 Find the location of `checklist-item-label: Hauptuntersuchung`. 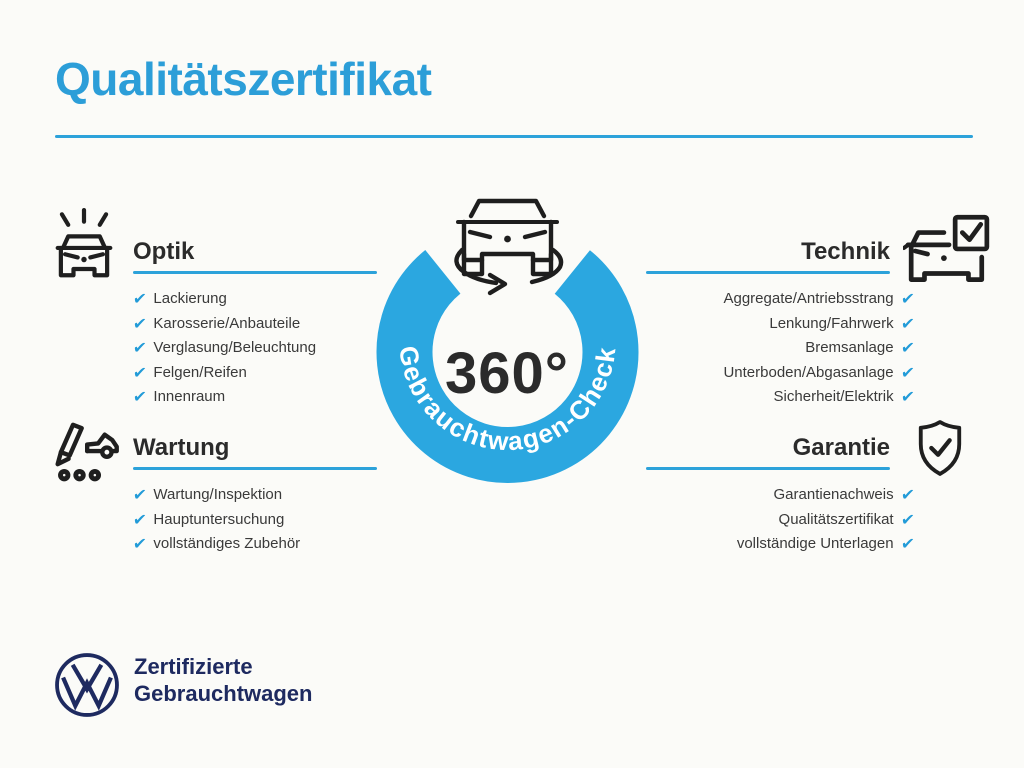

checklist-item-label: Hauptuntersuchung is located at coordinates (219, 519).